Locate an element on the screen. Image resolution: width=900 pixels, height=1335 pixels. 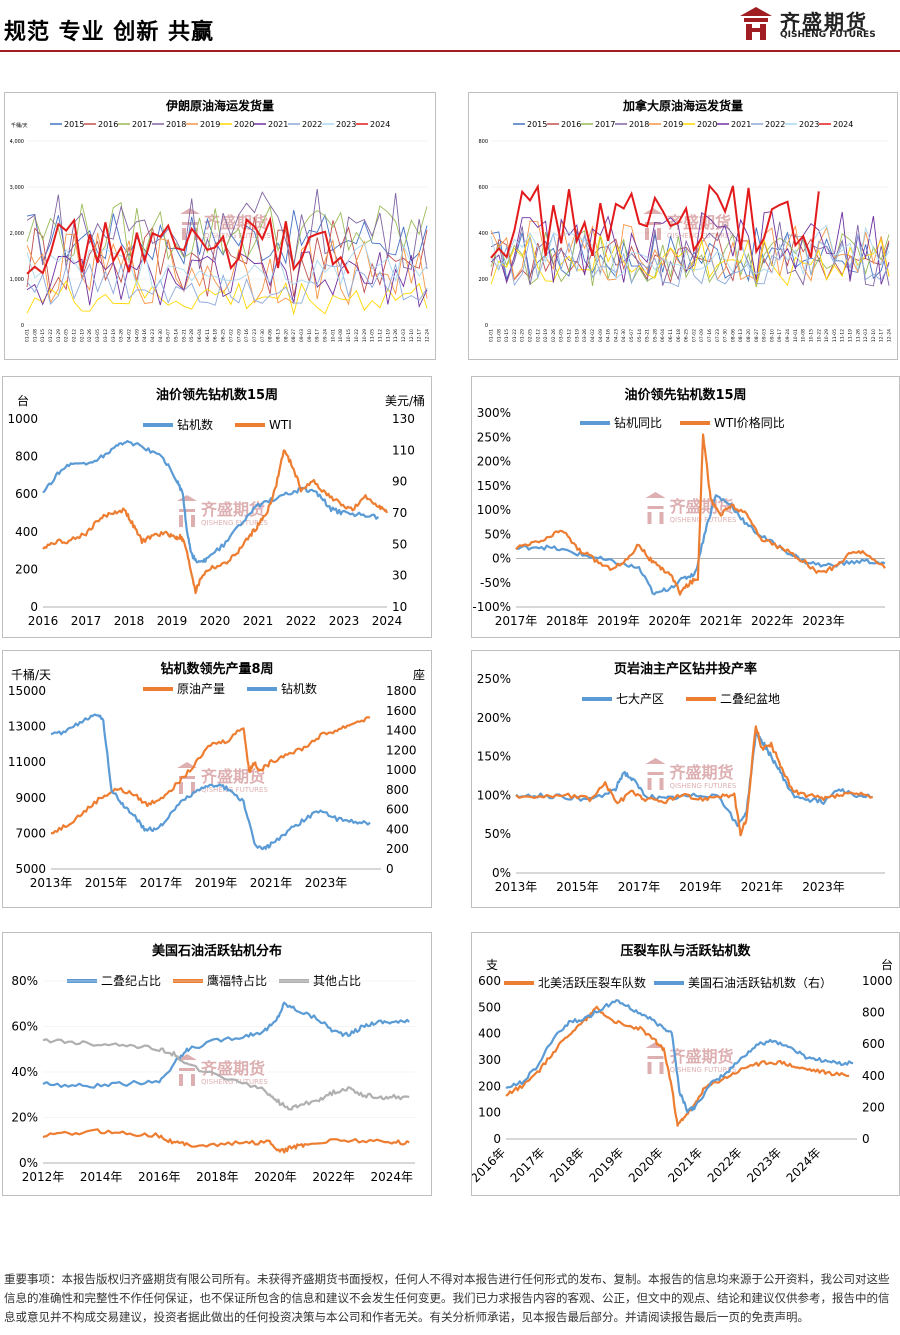
x-tick-label: 09-03 is located at coordinates (302, 335).